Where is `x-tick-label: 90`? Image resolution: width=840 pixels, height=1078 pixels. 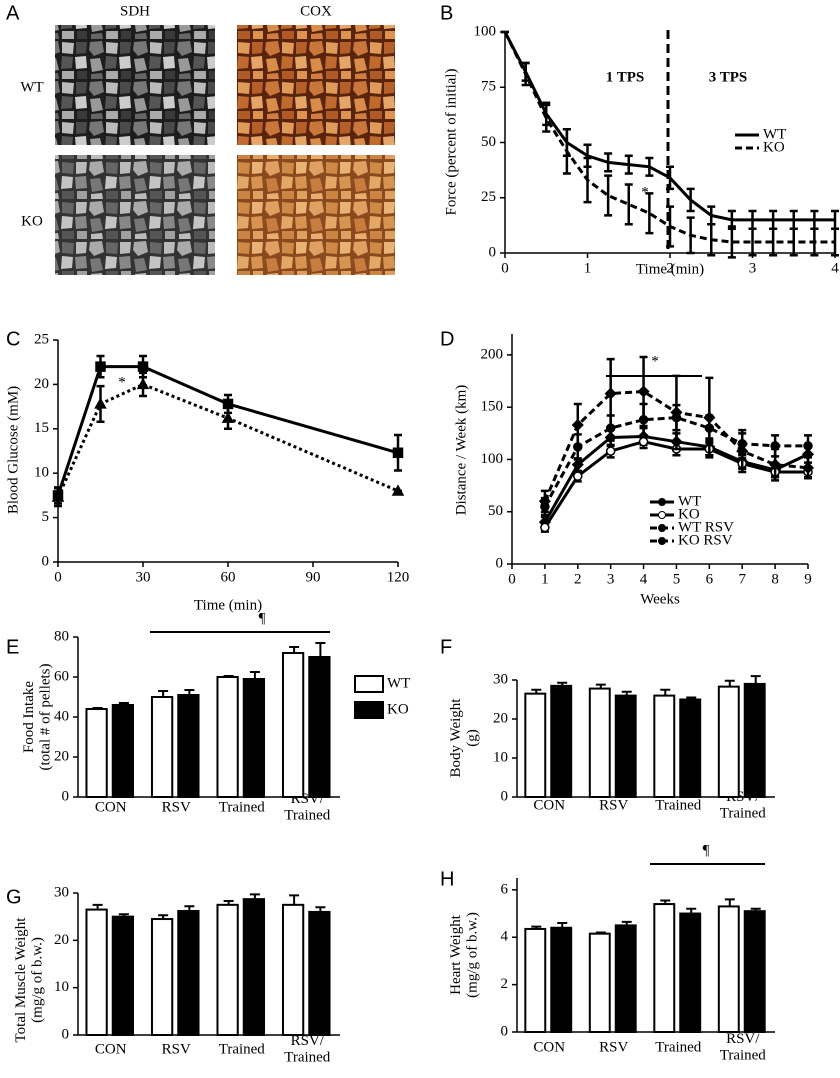 x-tick-label: 90 is located at coordinates (313, 577).